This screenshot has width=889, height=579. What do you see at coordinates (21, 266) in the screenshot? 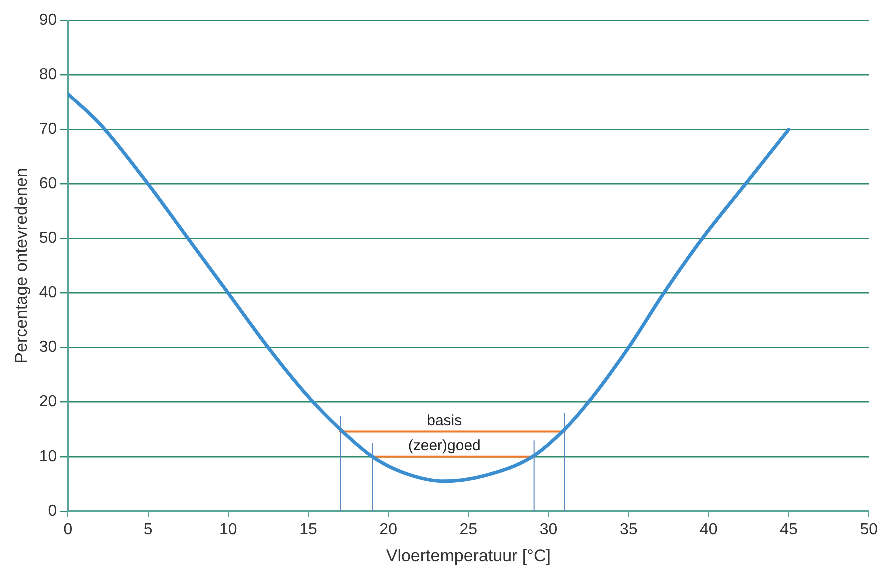
I see `y-axis-title: Percentage ontevredenen` at bounding box center [21, 266].